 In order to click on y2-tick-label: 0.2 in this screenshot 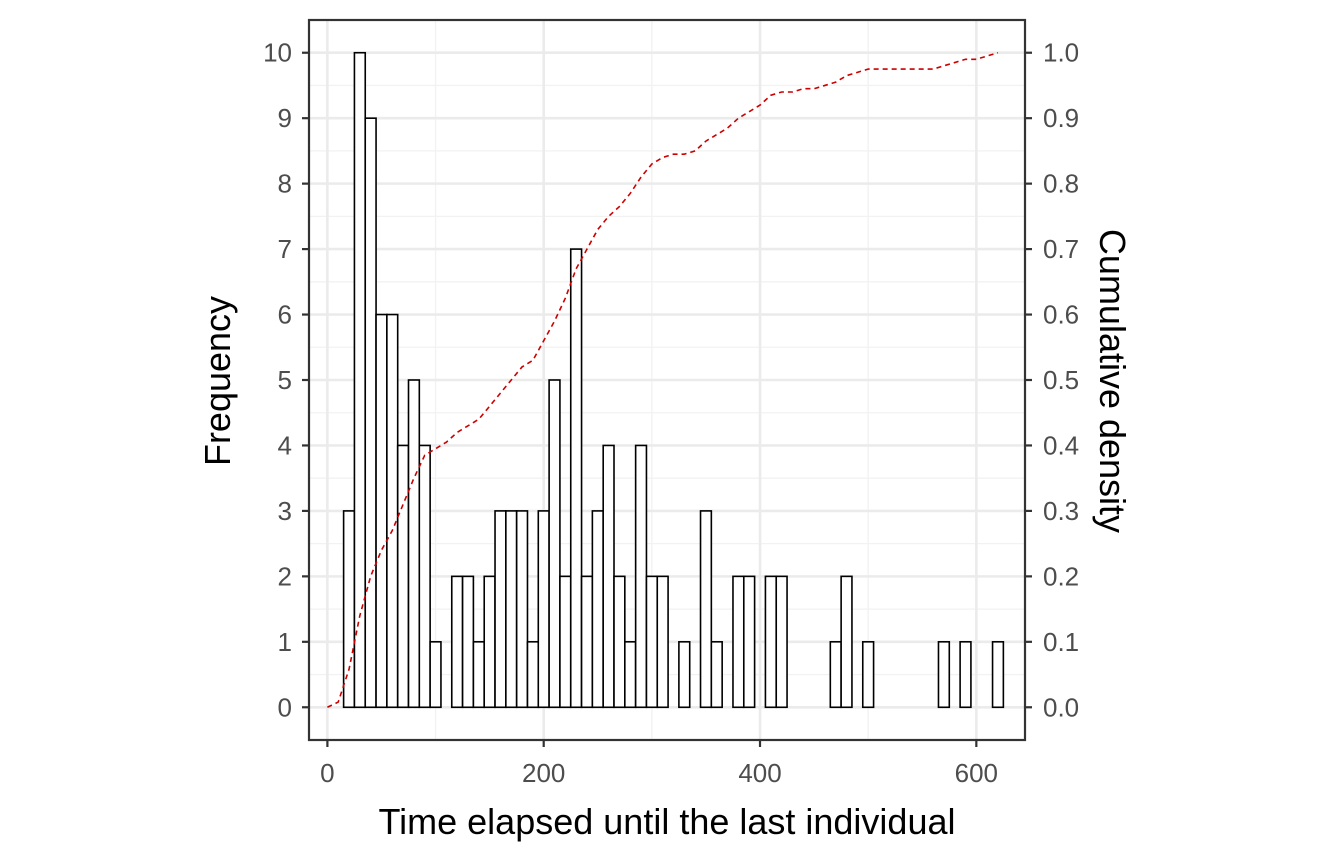, I will do `click(1061, 576)`.